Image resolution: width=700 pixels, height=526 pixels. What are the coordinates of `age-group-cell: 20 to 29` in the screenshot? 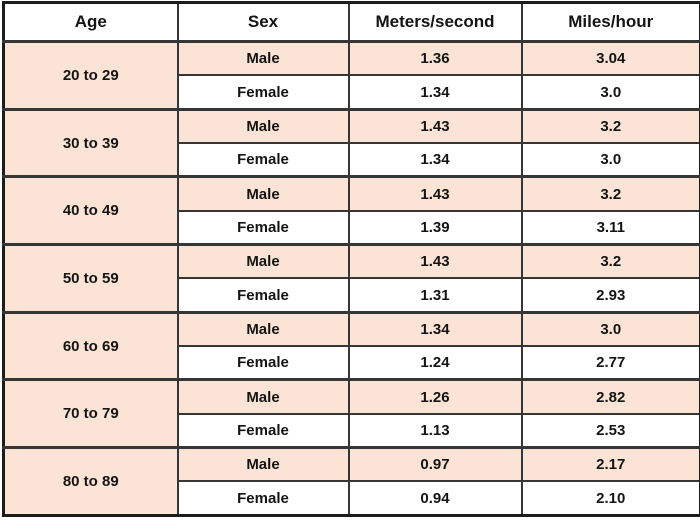 It's located at (90, 75).